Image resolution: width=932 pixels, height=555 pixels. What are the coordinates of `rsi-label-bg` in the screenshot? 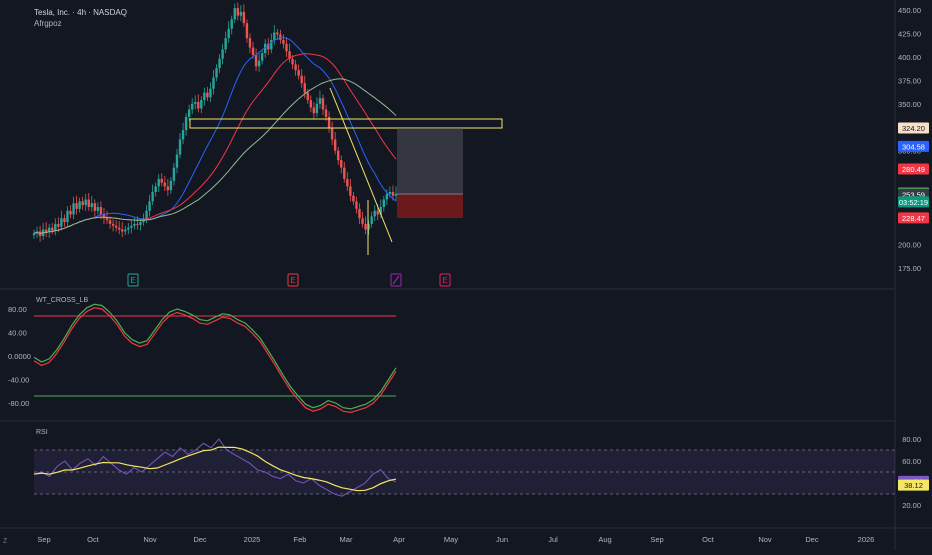 It's located at (913, 485).